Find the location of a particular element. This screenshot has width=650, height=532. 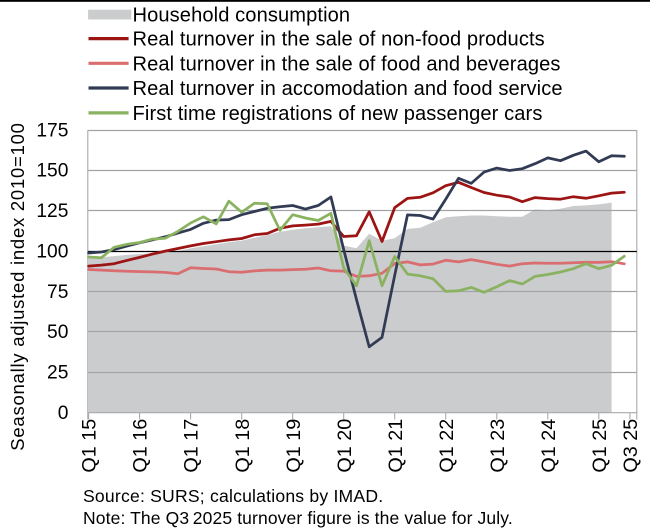

svg-text: Q1 24 is located at coordinates (549, 446).